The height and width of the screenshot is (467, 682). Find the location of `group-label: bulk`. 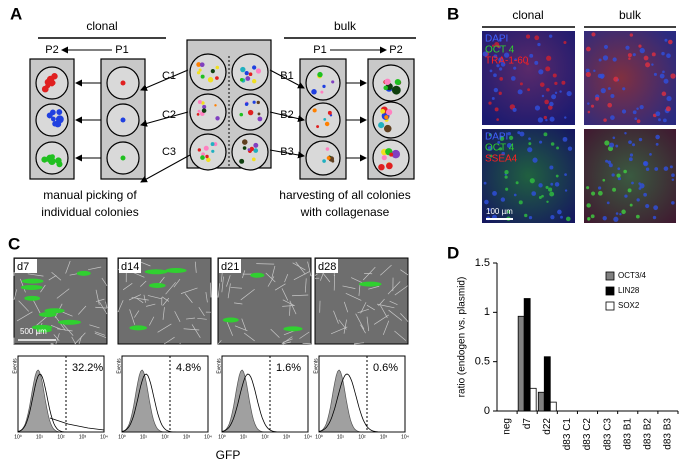

group-label: bulk is located at coordinates (345, 26).